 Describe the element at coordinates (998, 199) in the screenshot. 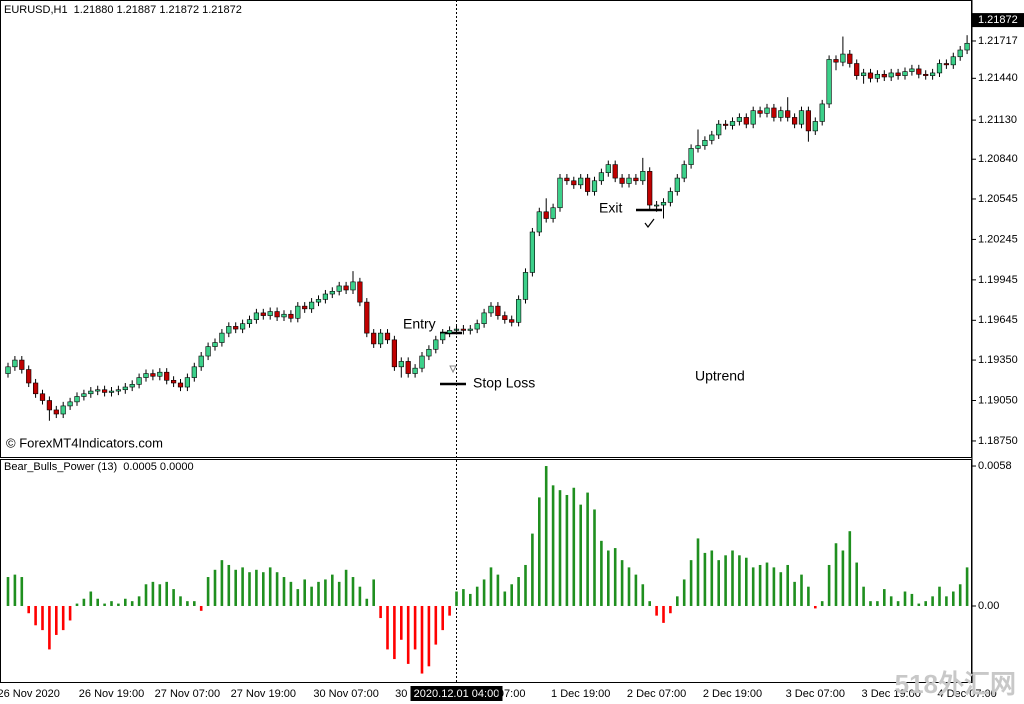

I see `y-tick-label: 1.20545` at that location.